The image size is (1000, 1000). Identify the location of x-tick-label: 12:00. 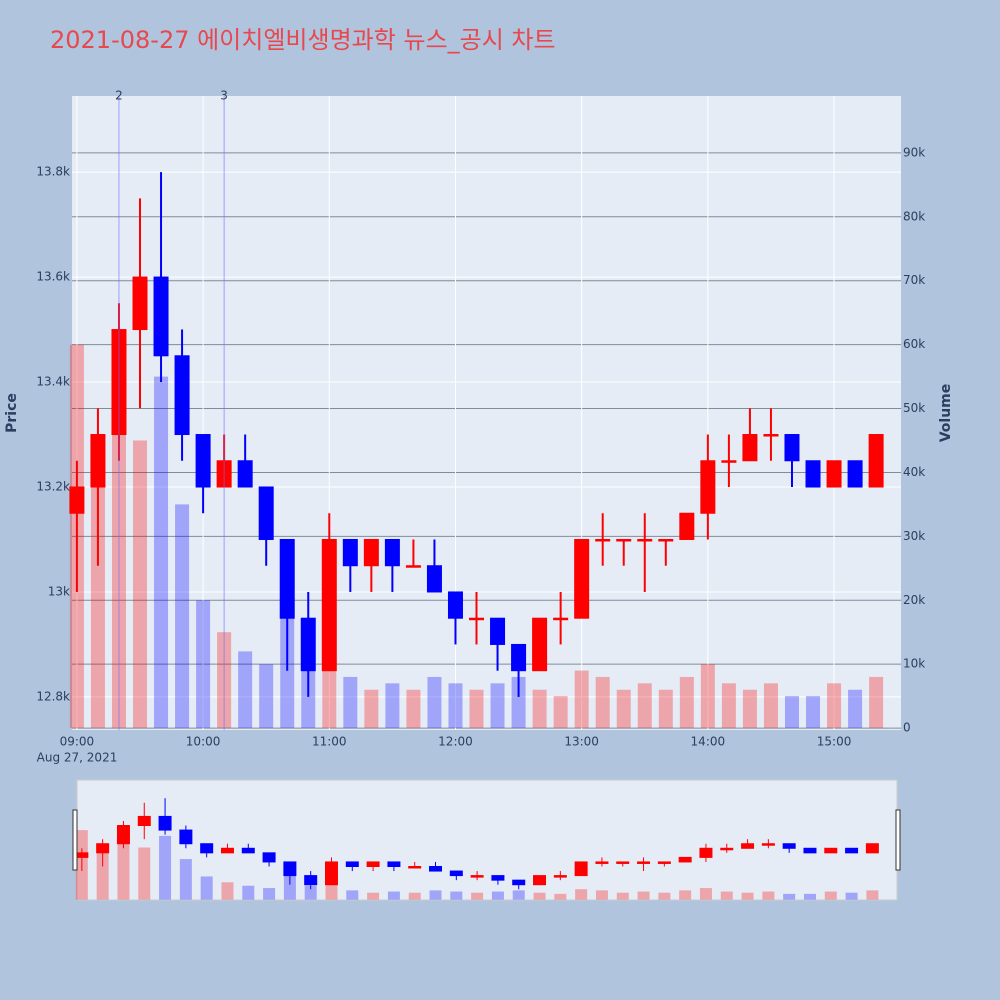
(455, 742).